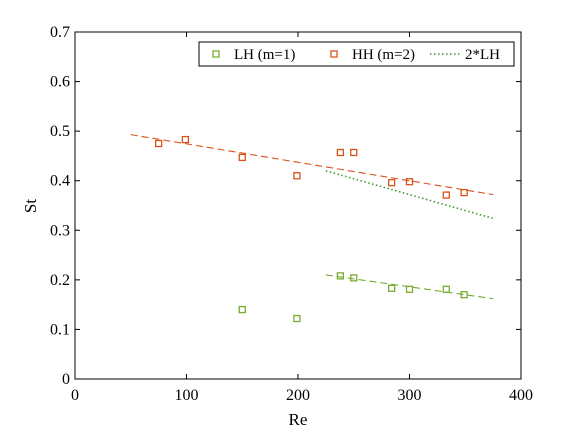 This screenshot has width=576, height=432. Describe the element at coordinates (409, 195) in the screenshot. I see `series-line-2-lh` at that location.